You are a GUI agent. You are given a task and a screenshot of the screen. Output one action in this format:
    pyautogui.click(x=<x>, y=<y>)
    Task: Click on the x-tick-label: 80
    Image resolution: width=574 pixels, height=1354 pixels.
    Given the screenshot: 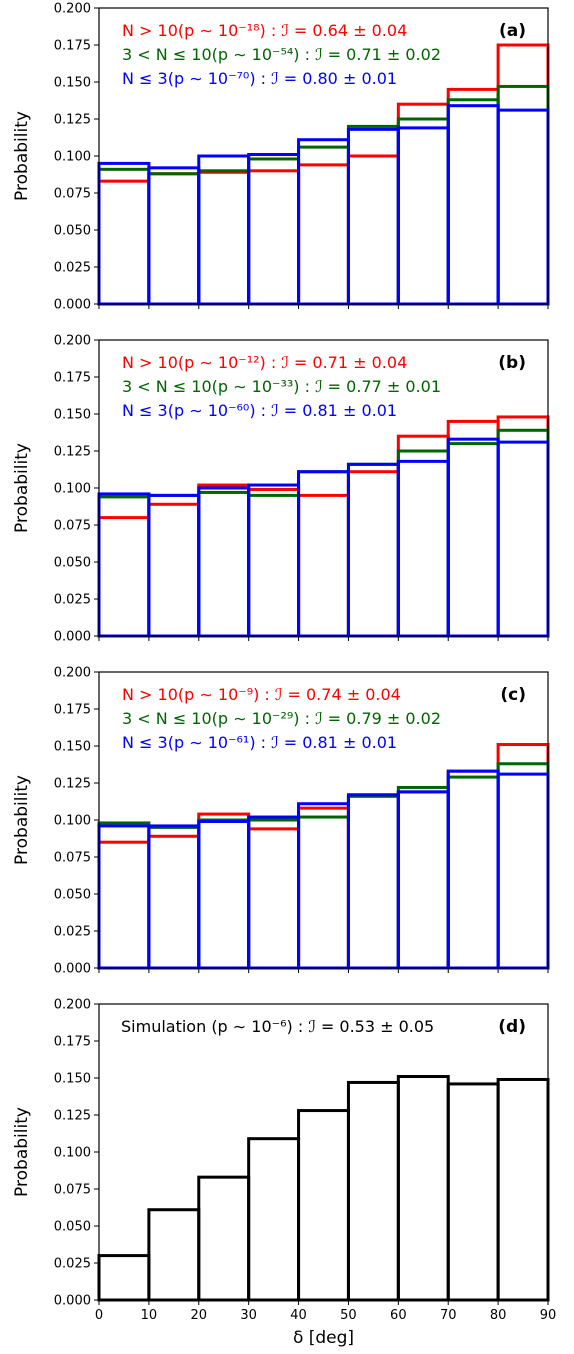 What is the action you would take?
    pyautogui.click(x=498, y=1315)
    